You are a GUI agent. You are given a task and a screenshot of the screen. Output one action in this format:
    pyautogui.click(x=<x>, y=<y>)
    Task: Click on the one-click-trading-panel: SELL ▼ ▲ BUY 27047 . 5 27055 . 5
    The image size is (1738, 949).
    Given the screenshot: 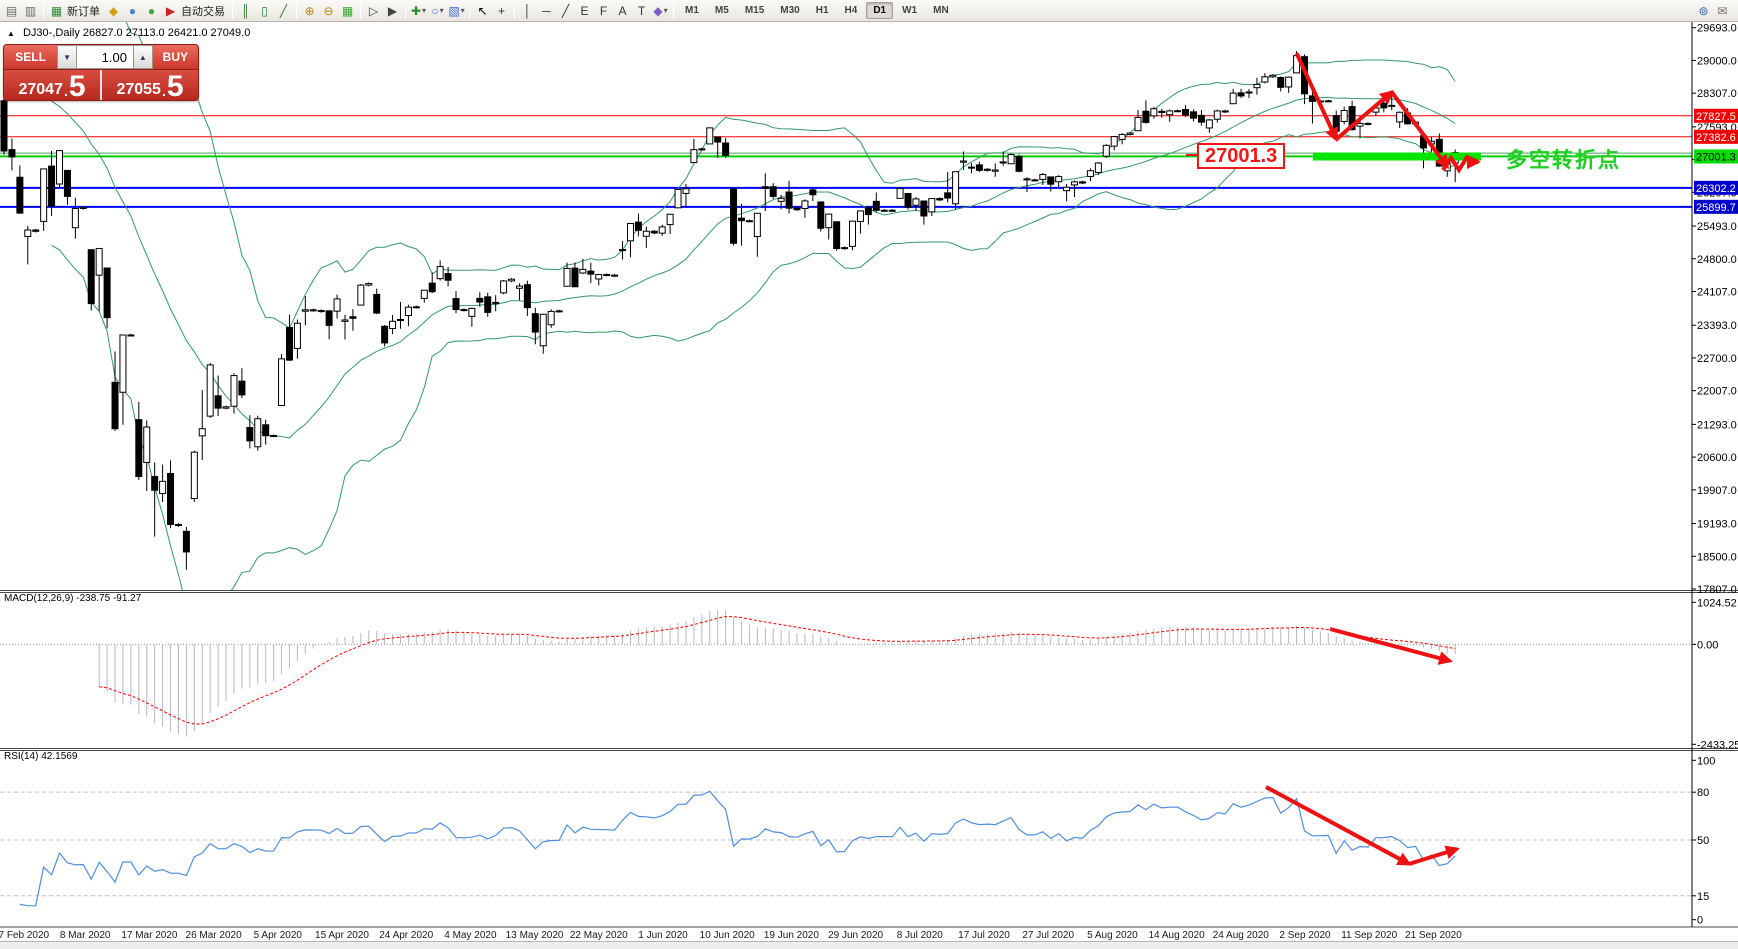 What is the action you would take?
    pyautogui.click(x=101, y=72)
    